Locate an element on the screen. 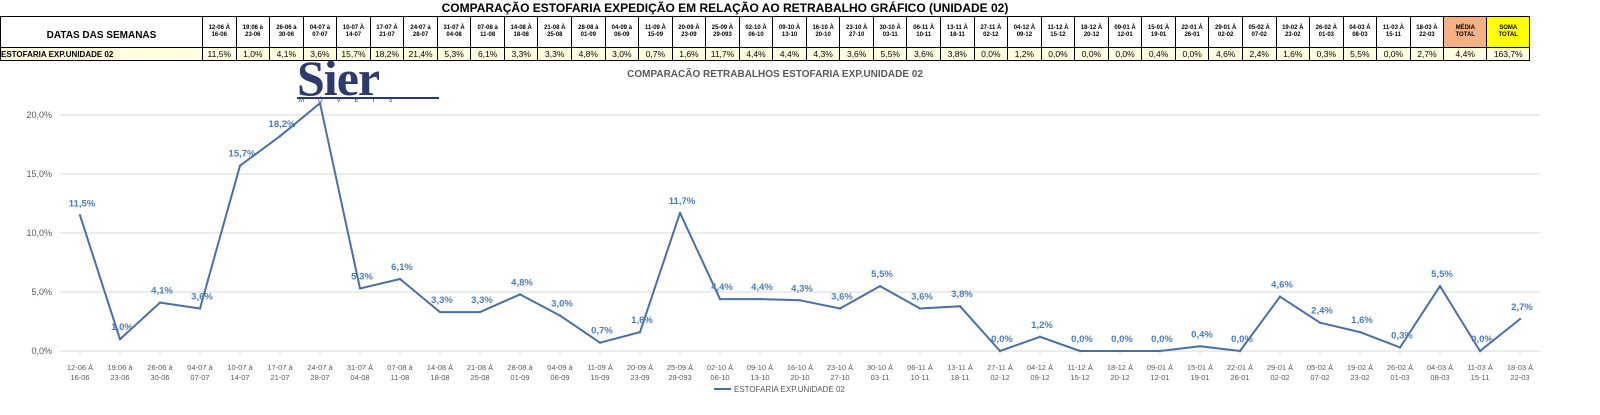 This screenshot has width=1600, height=415. week-header-cell: 04-09 à 06-09 is located at coordinates (622, 32).